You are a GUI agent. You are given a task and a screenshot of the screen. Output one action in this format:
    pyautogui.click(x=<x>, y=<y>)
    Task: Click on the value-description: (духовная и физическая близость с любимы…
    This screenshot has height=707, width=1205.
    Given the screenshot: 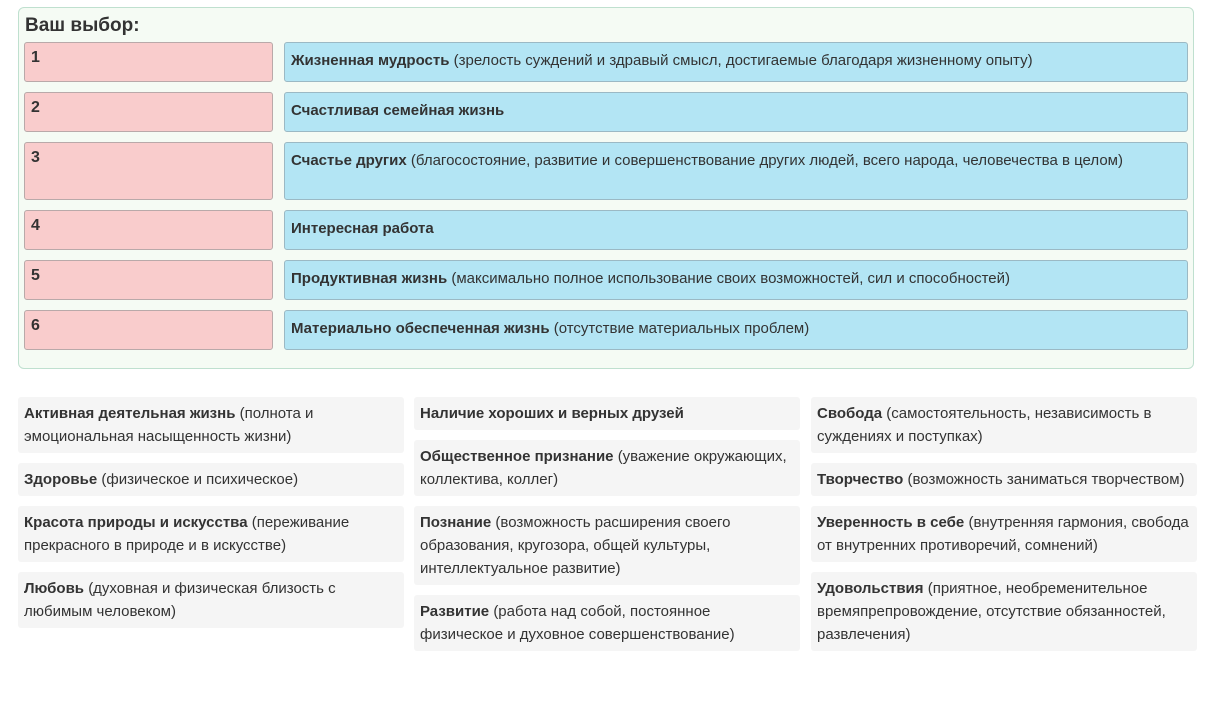 What is the action you would take?
    pyautogui.click(x=180, y=600)
    